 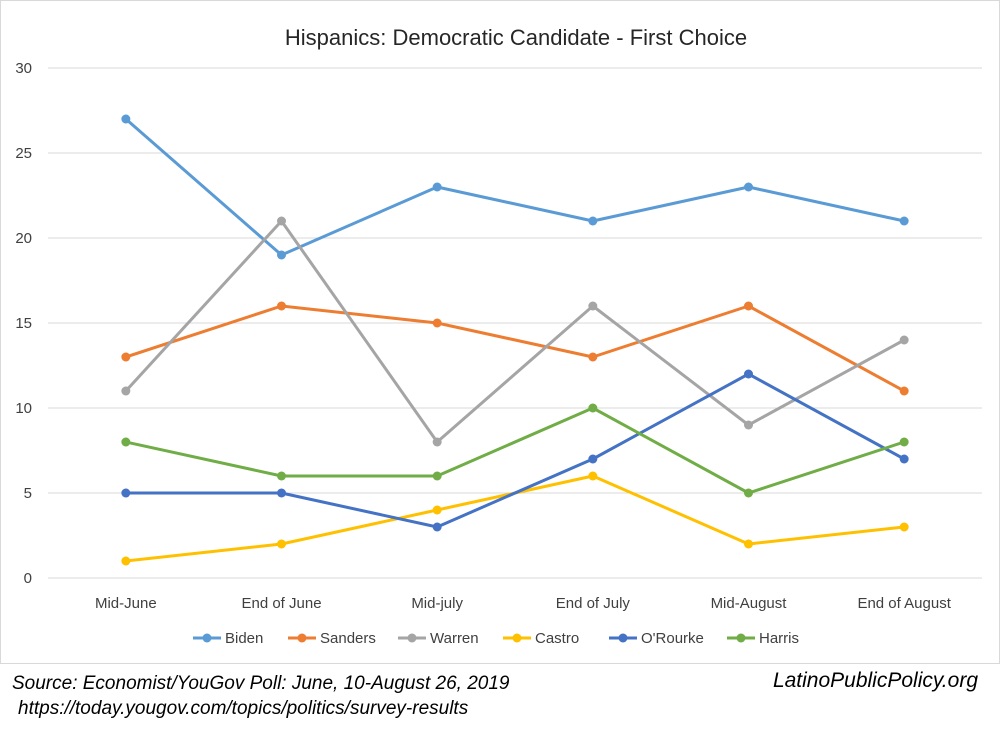 I want to click on y-tick-label: 20, so click(x=23, y=238).